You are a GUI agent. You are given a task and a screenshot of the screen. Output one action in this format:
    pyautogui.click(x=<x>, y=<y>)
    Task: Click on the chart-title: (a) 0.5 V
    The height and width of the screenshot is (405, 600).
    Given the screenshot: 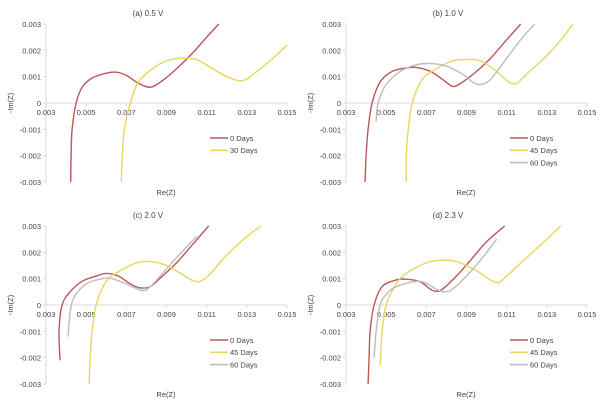 What is the action you would take?
    pyautogui.click(x=148, y=13)
    